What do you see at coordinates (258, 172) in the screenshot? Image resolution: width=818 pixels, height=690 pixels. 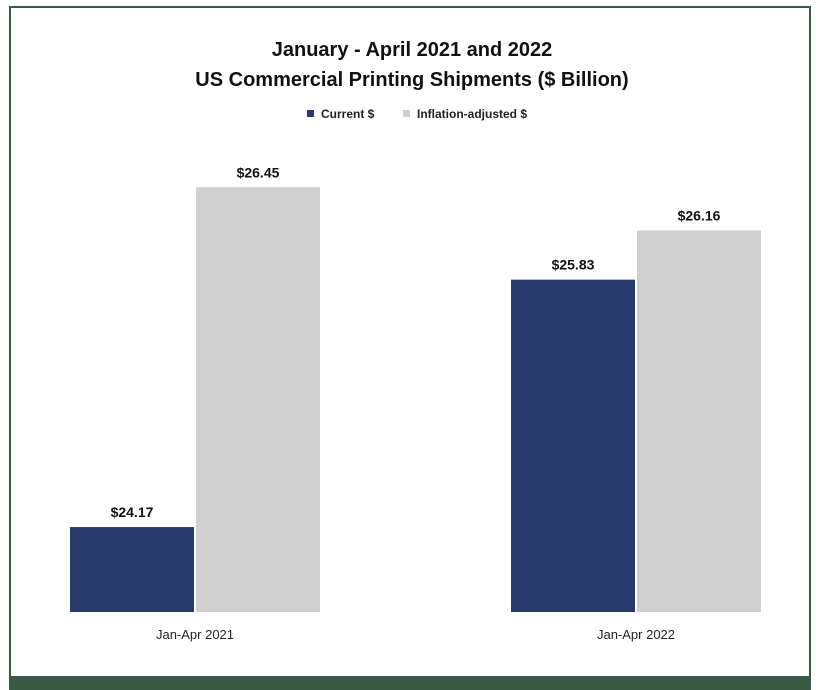 I see `data-label-inflation-adjusted-1: $26.45` at bounding box center [258, 172].